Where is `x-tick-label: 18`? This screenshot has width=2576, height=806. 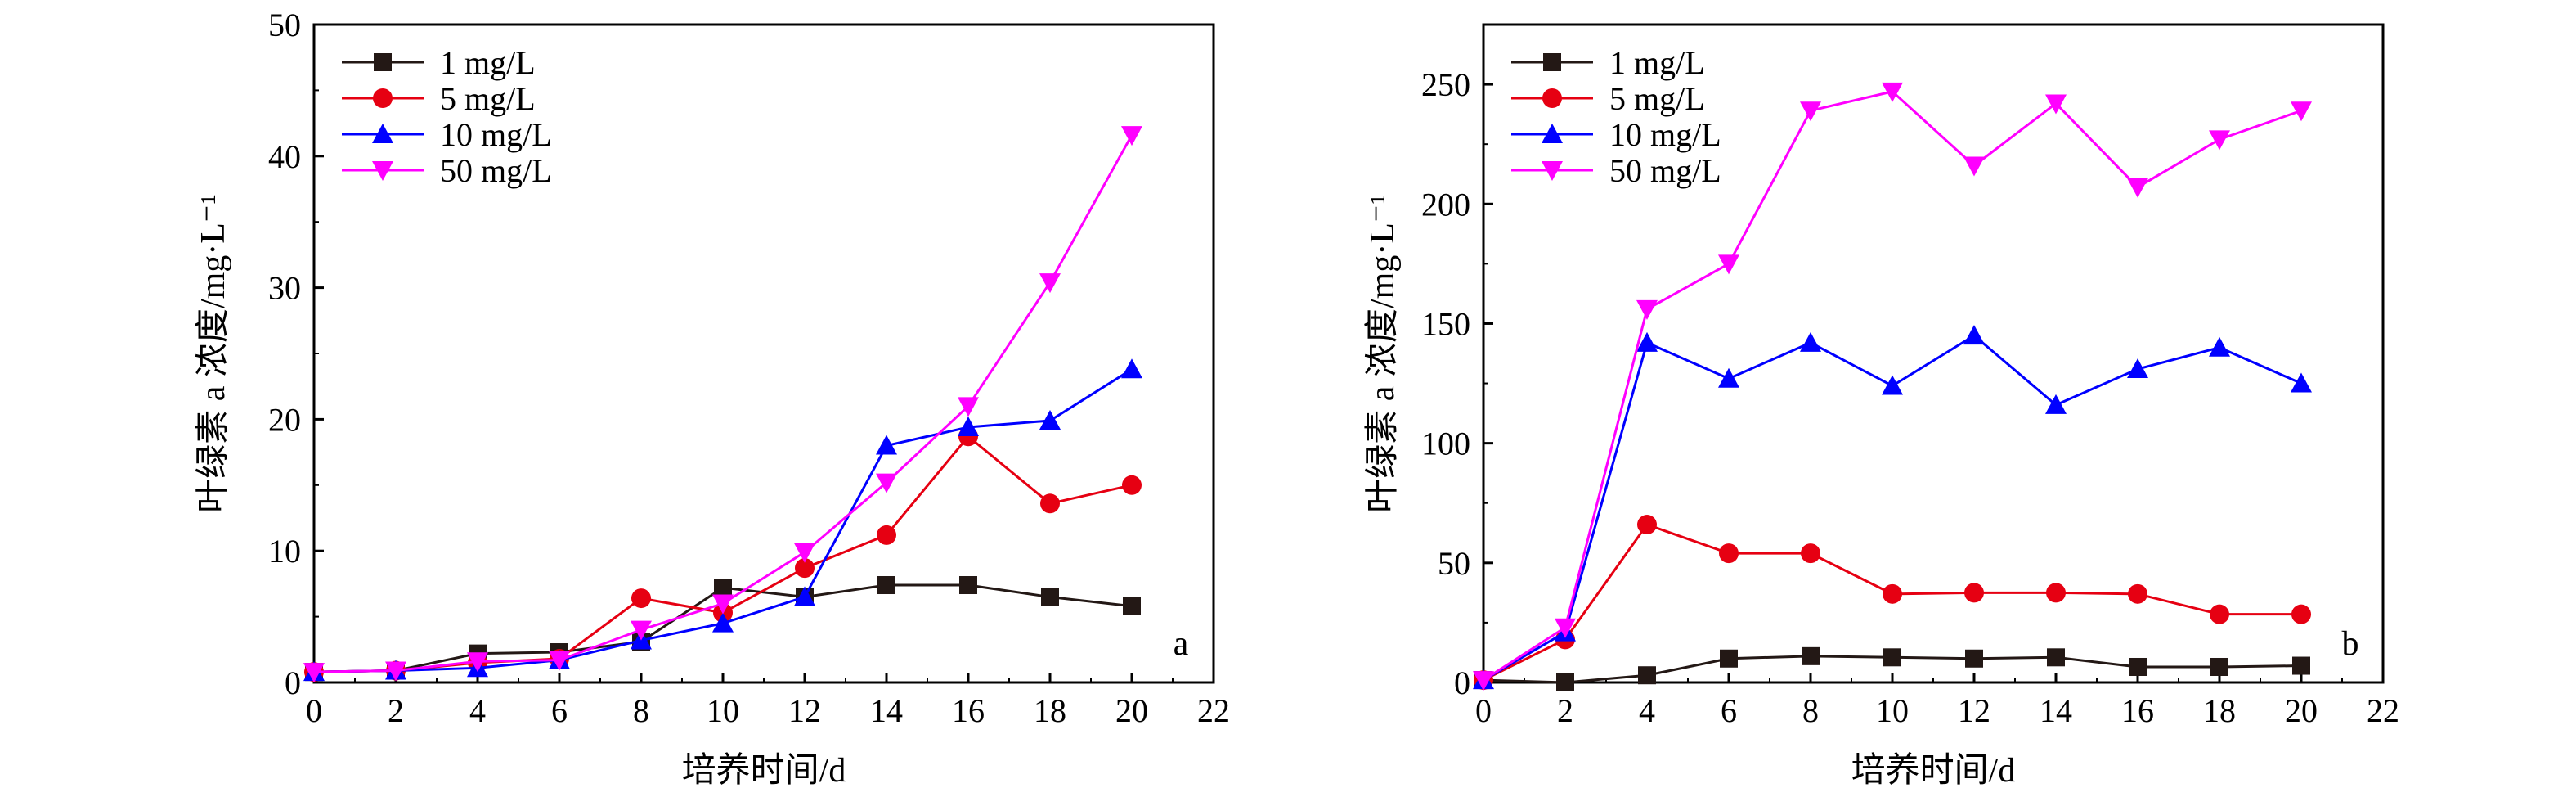
x-tick-label: 18 is located at coordinates (1050, 710).